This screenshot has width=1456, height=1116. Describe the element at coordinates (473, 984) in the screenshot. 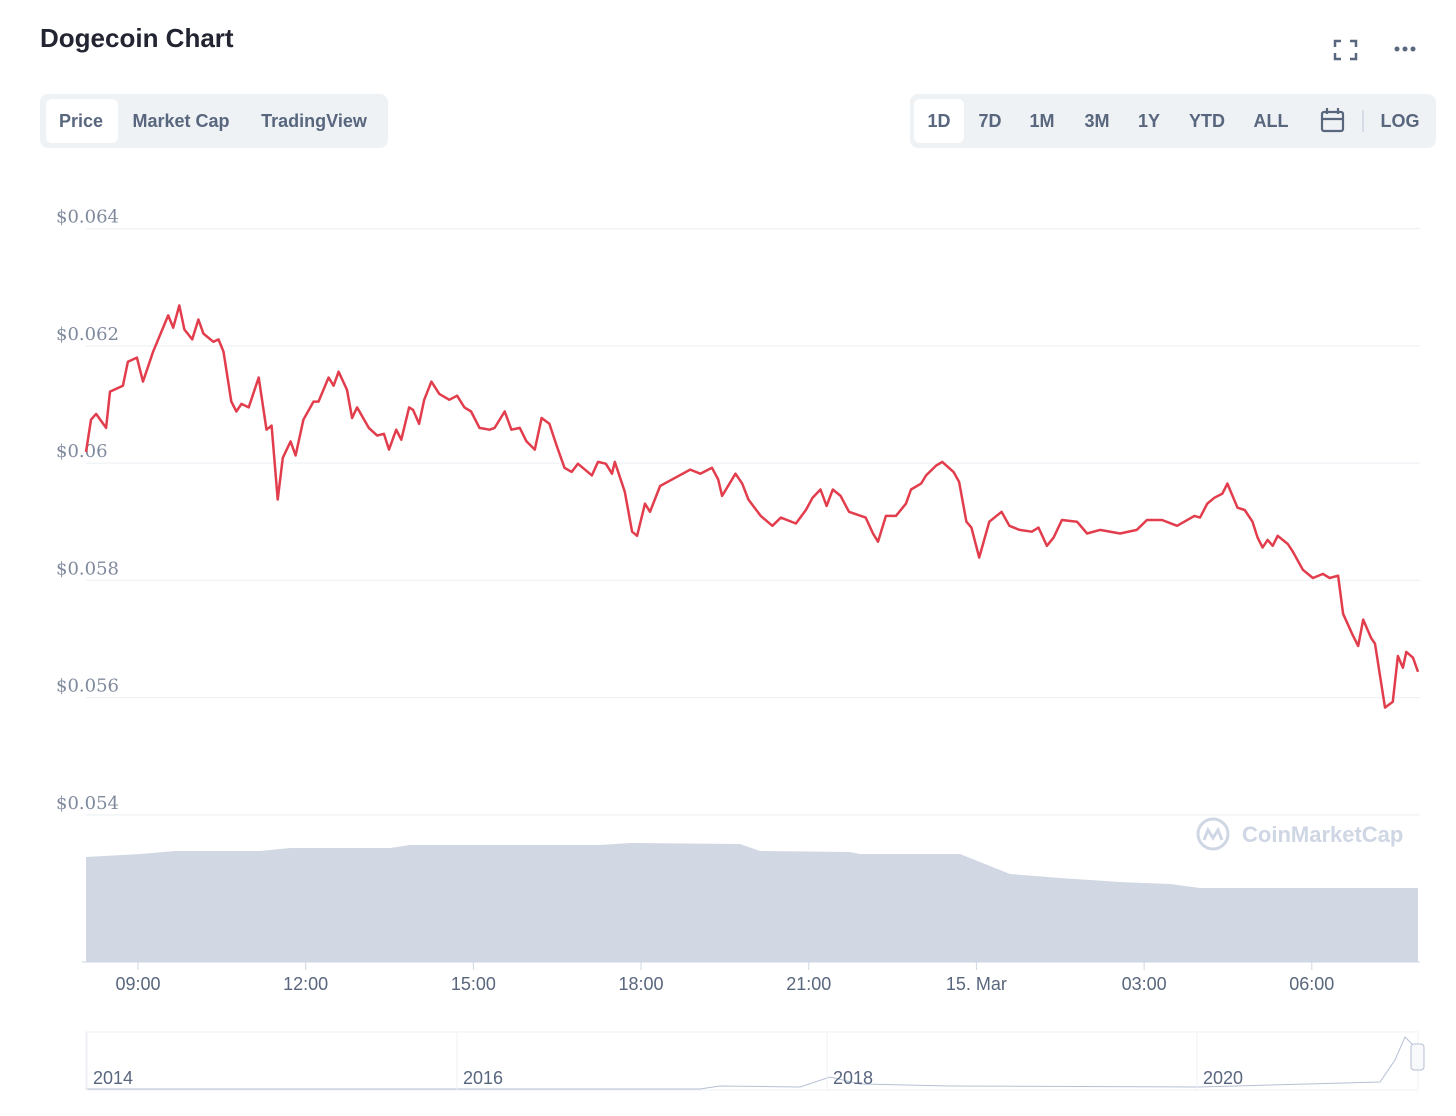

I see `x-tick-label: 15:00` at that location.